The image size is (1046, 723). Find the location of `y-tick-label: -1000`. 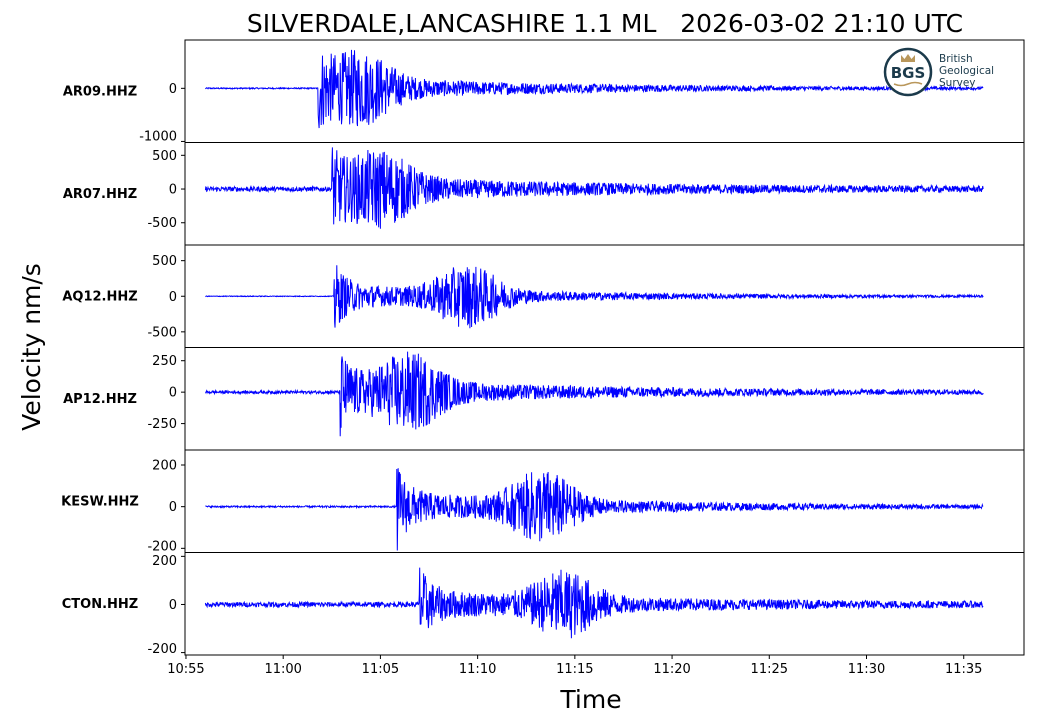

y-tick-label: -1000 is located at coordinates (158, 137).